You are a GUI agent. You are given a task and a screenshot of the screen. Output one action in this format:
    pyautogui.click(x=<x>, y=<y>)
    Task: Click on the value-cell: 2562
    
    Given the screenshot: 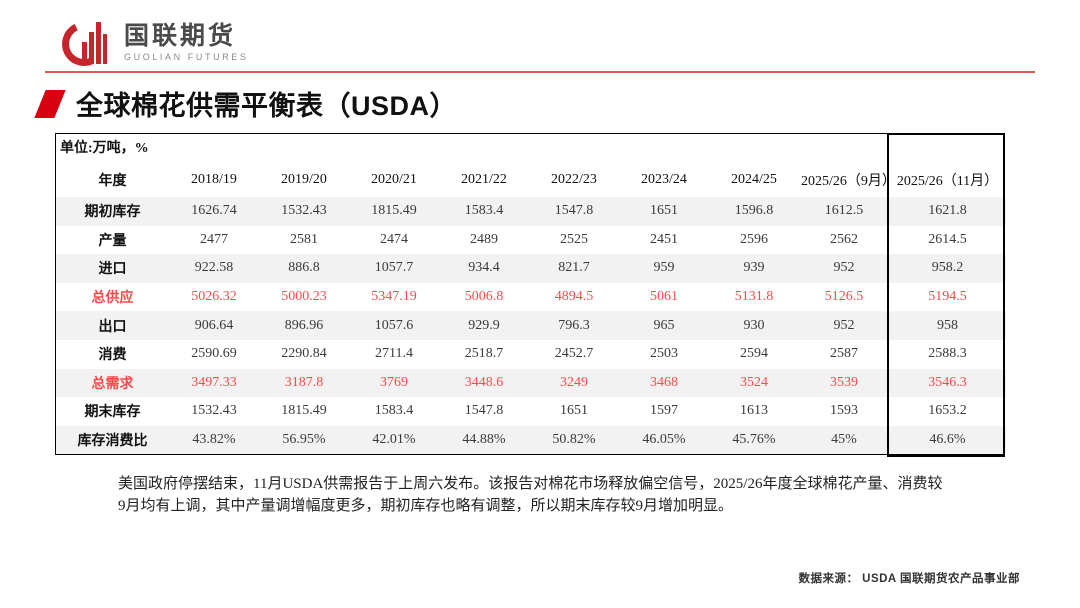 What is the action you would take?
    pyautogui.click(x=844, y=239)
    